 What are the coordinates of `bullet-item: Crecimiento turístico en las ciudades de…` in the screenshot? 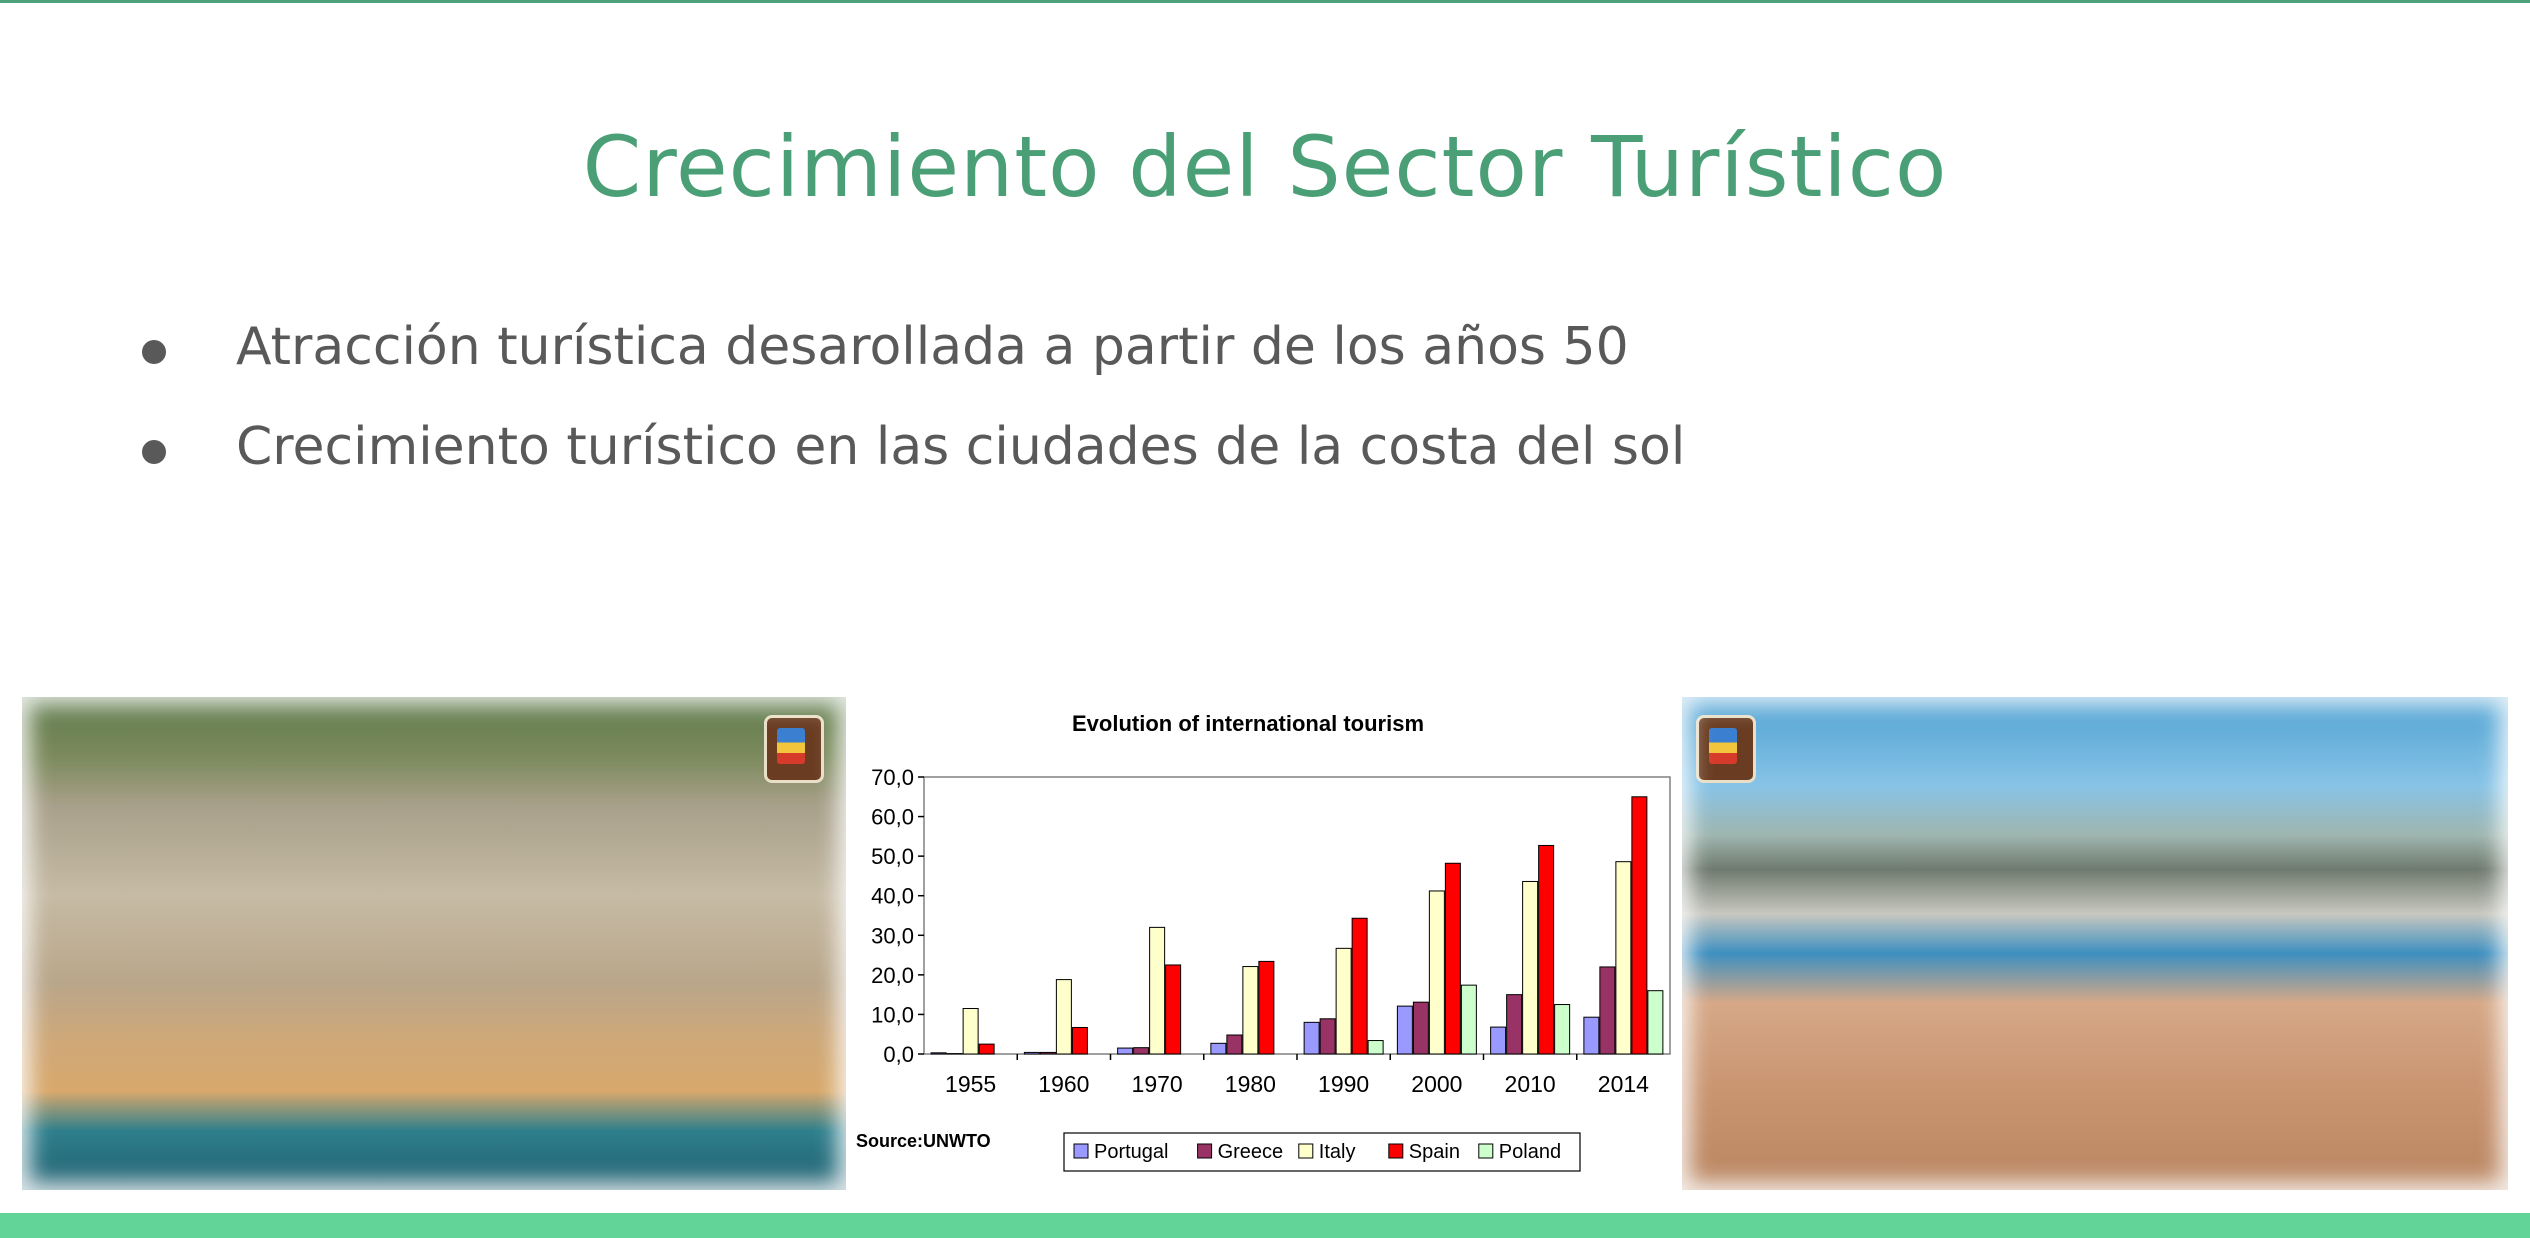 It's located at (907, 462).